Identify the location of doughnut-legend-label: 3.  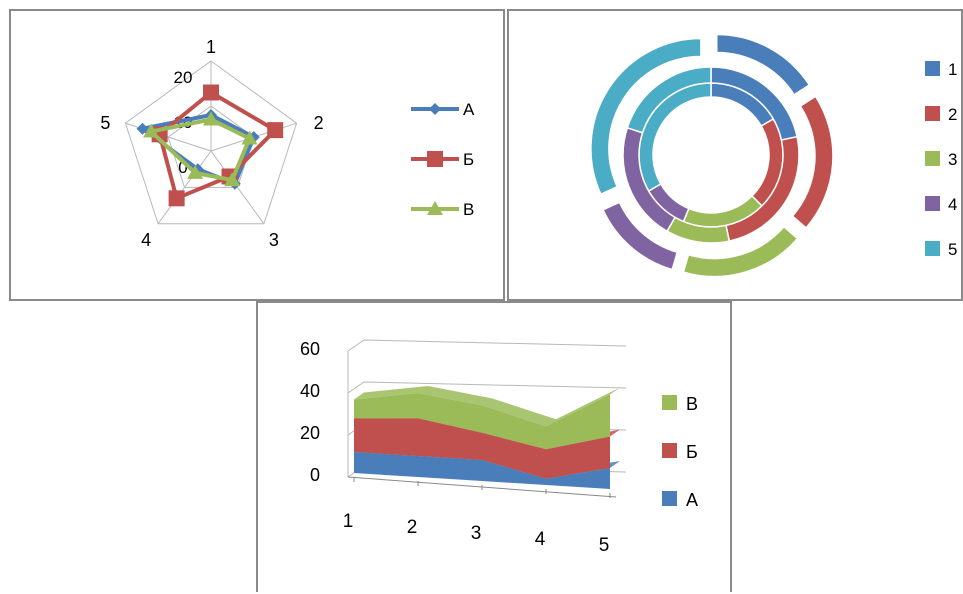
(952, 159).